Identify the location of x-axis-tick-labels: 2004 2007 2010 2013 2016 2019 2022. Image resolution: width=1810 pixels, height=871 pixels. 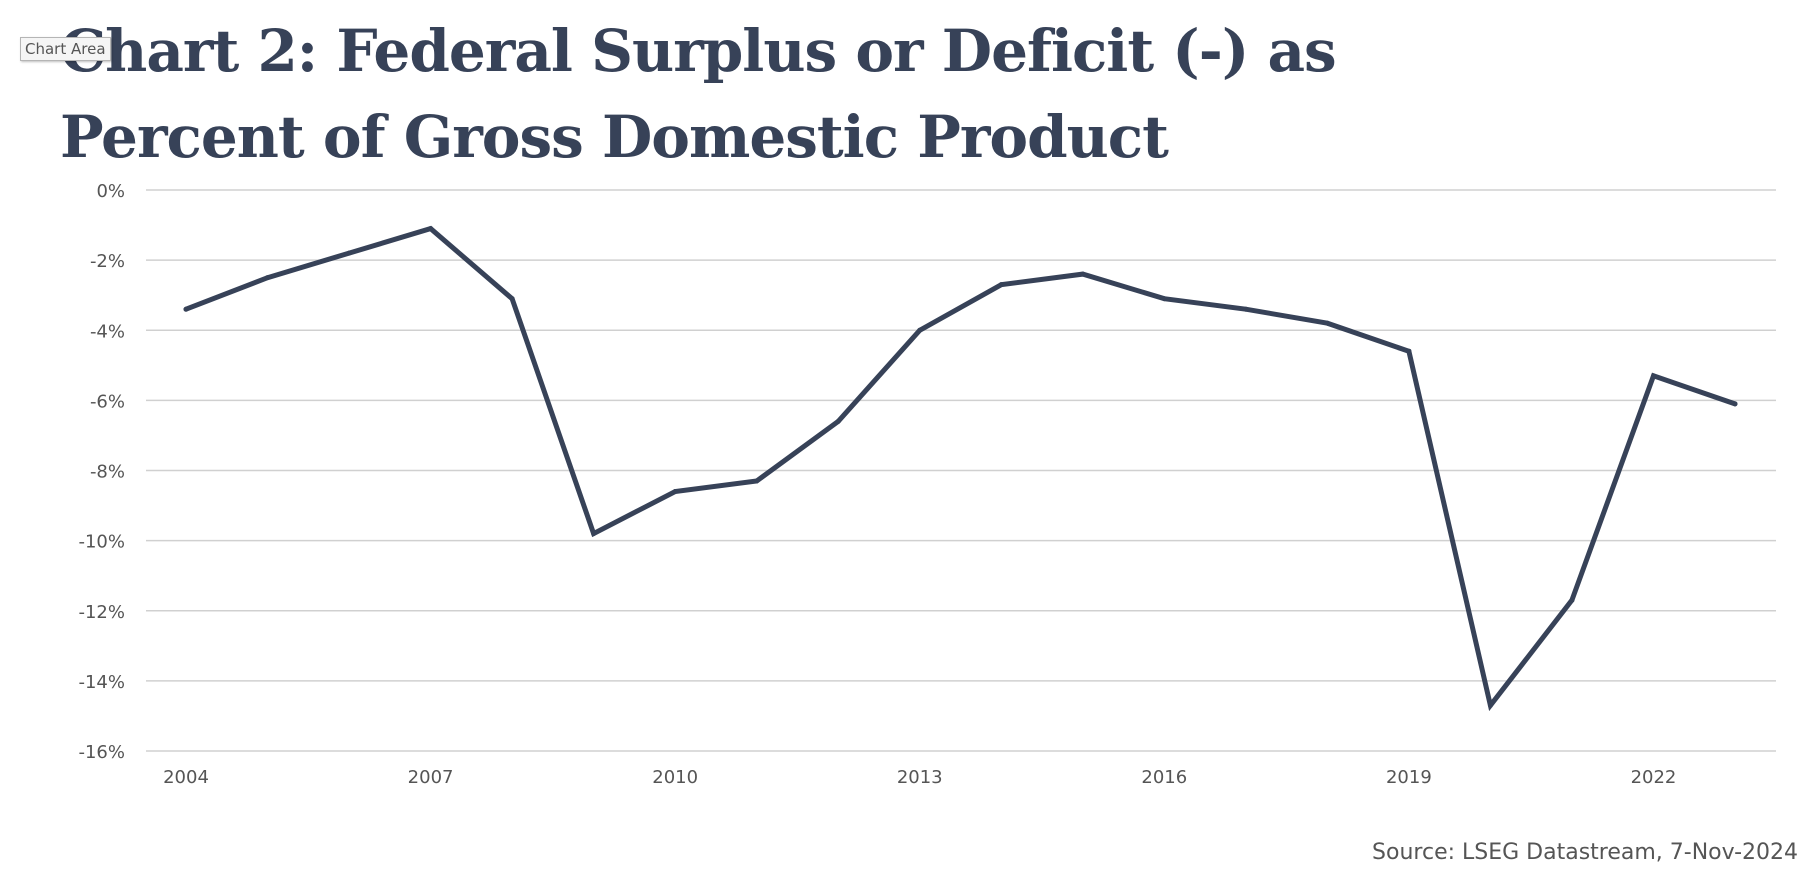
(919, 777).